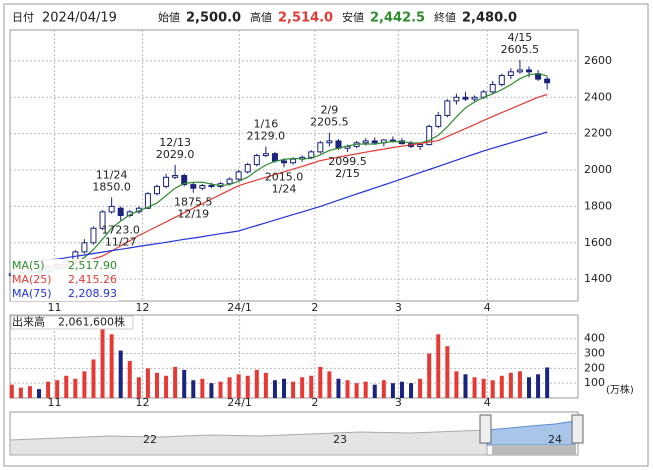 This screenshot has width=653, height=470. What do you see at coordinates (193, 214) in the screenshot?
I see `annotation-date: 12/19` at bounding box center [193, 214].